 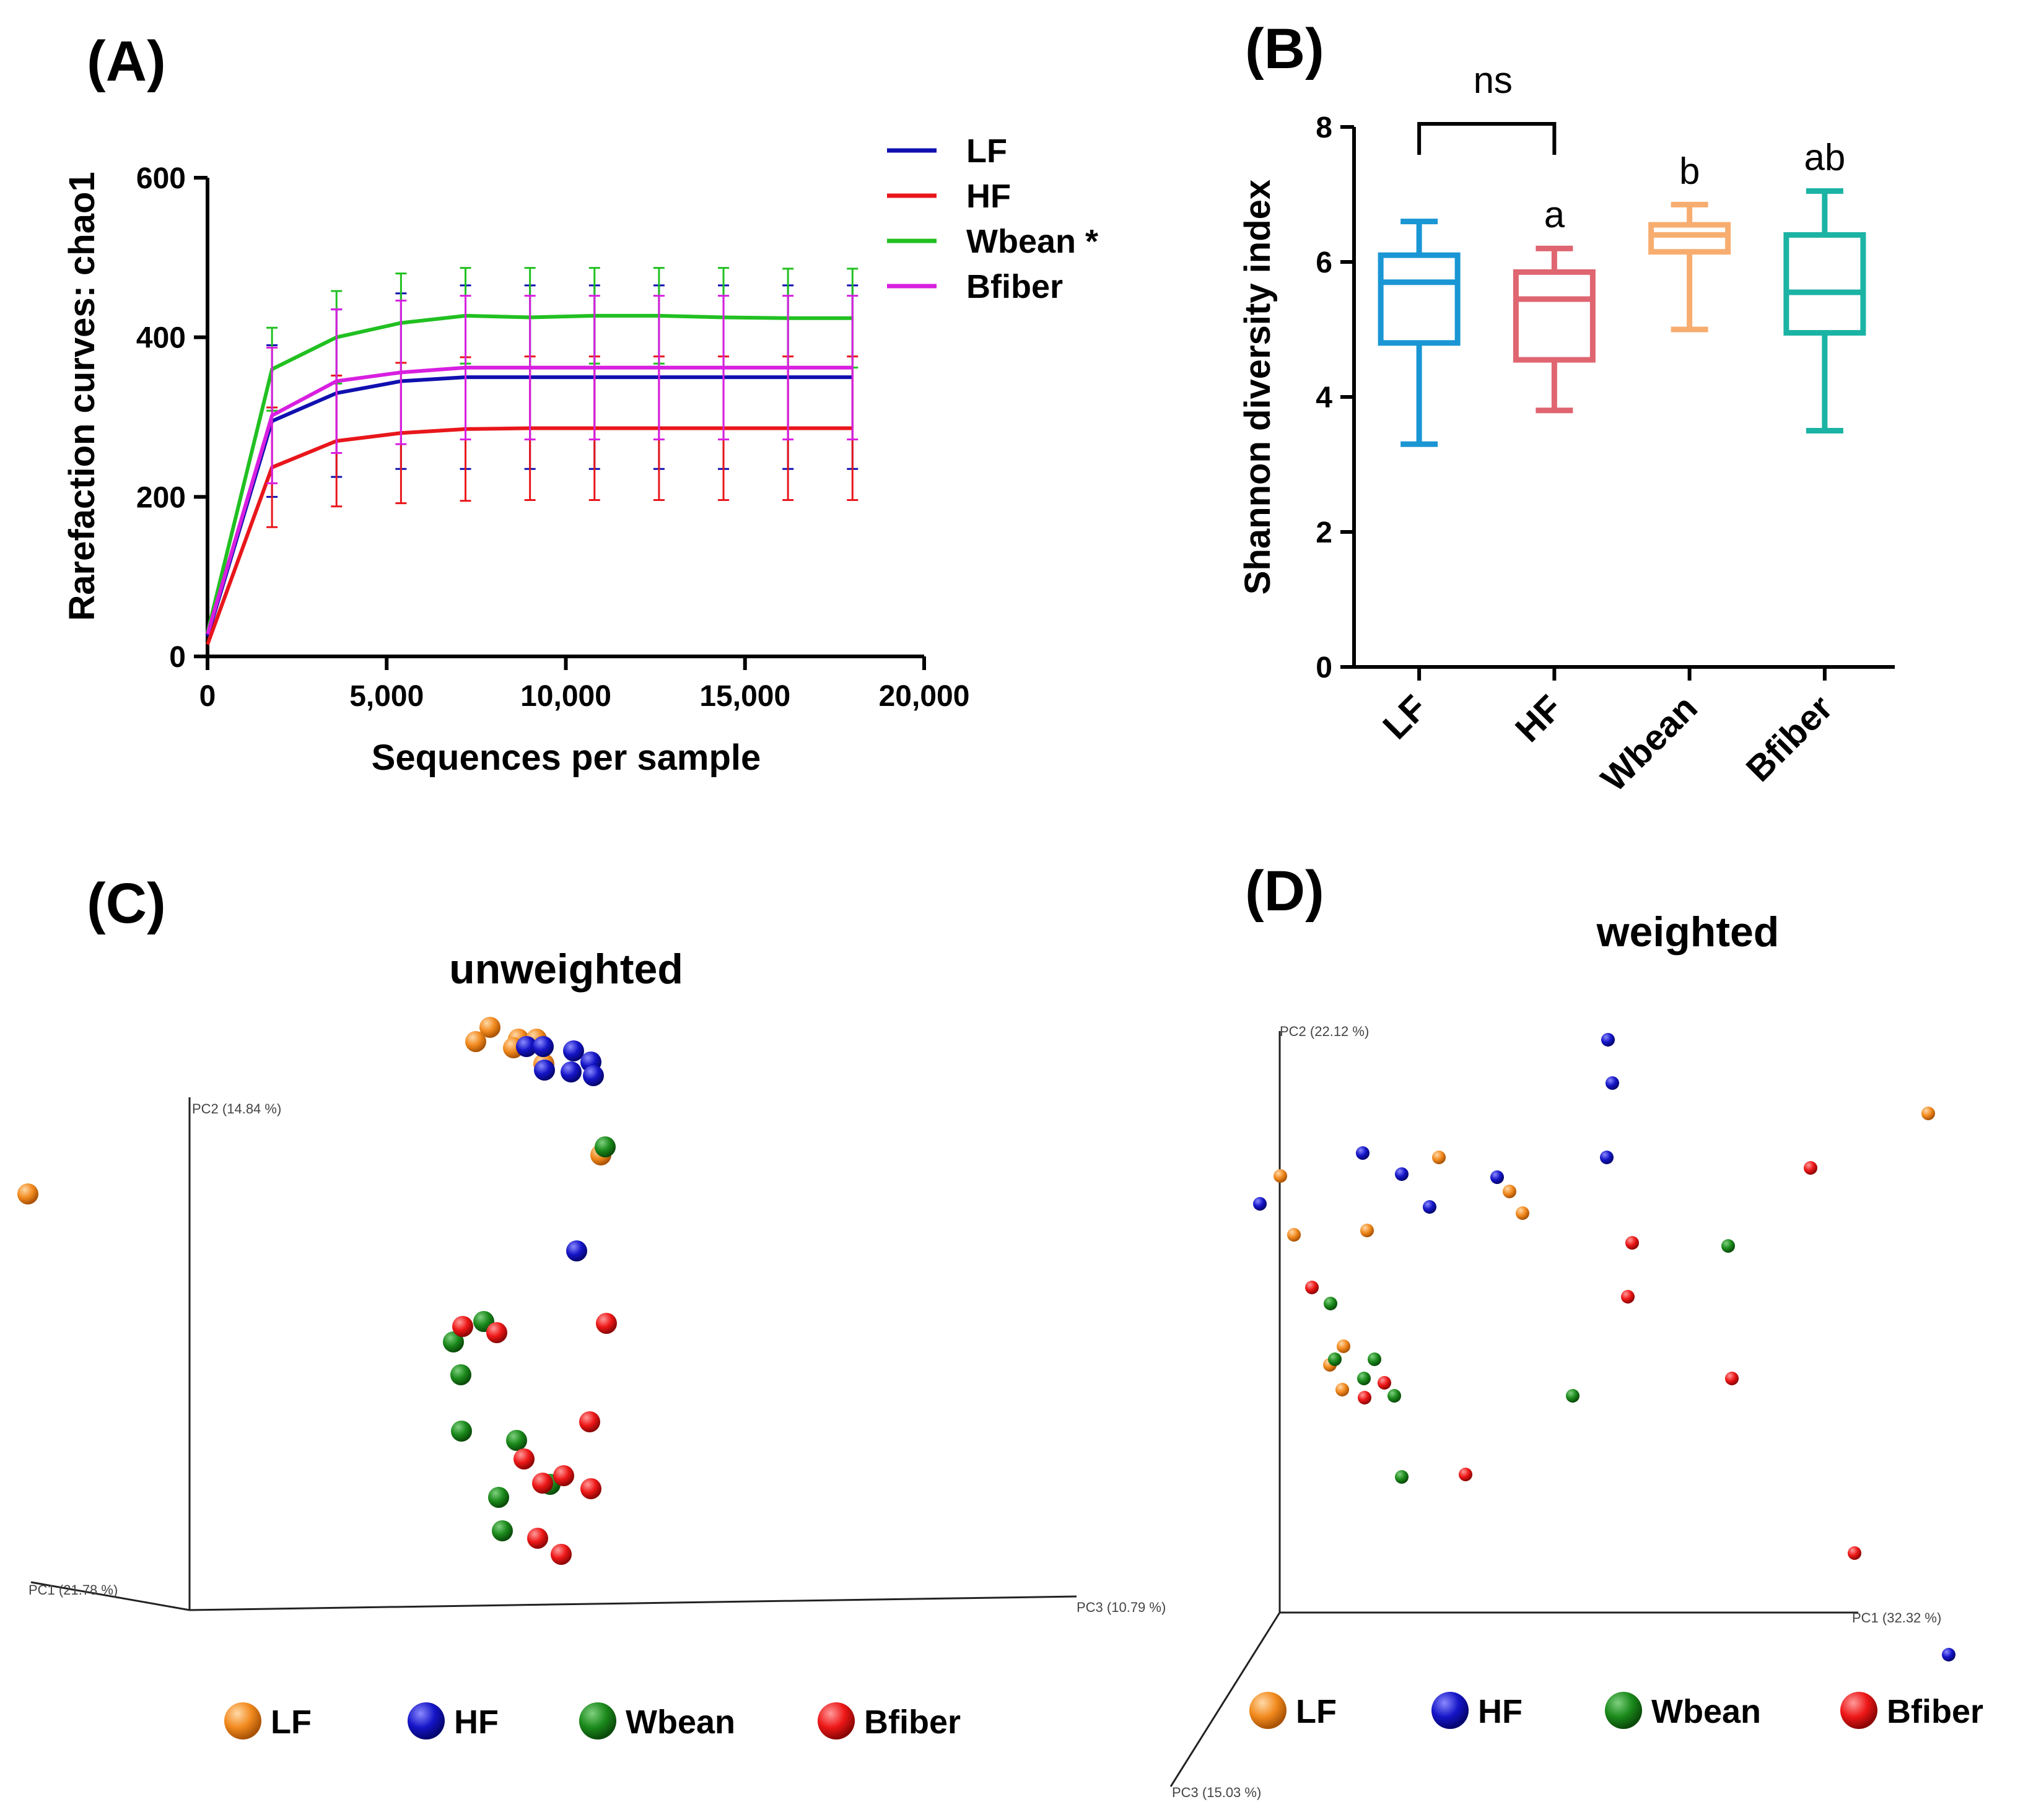 I want to click on comparison-label: ns, so click(x=1493, y=80).